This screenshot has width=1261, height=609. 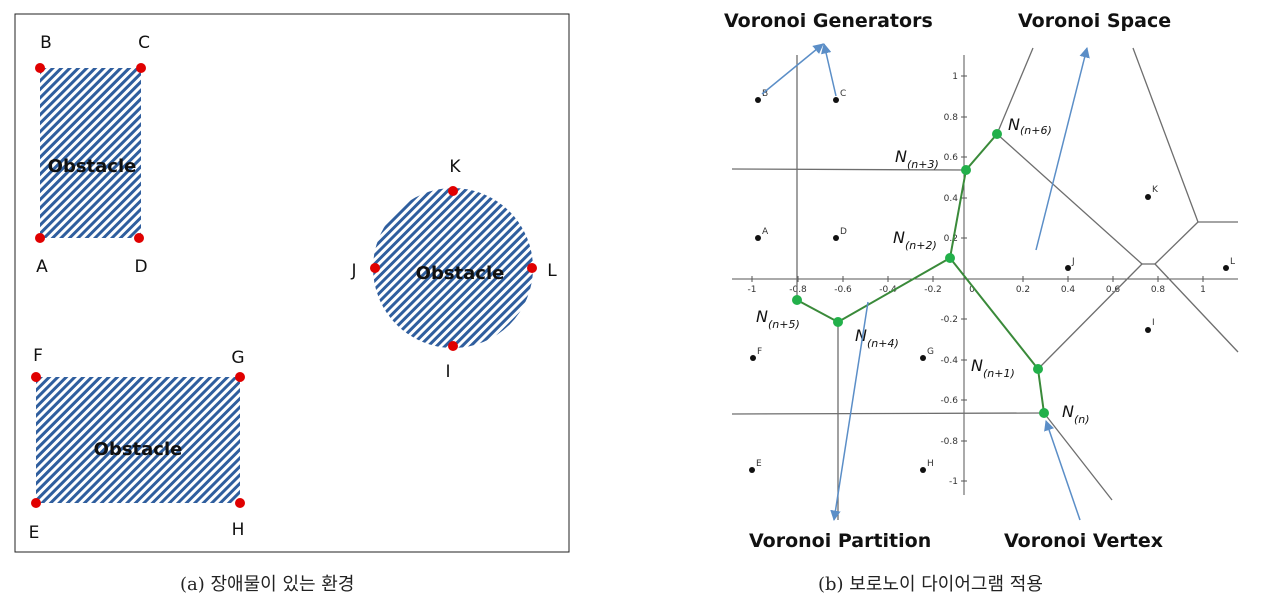 What do you see at coordinates (752, 470) in the screenshot?
I see `site-point-e` at bounding box center [752, 470].